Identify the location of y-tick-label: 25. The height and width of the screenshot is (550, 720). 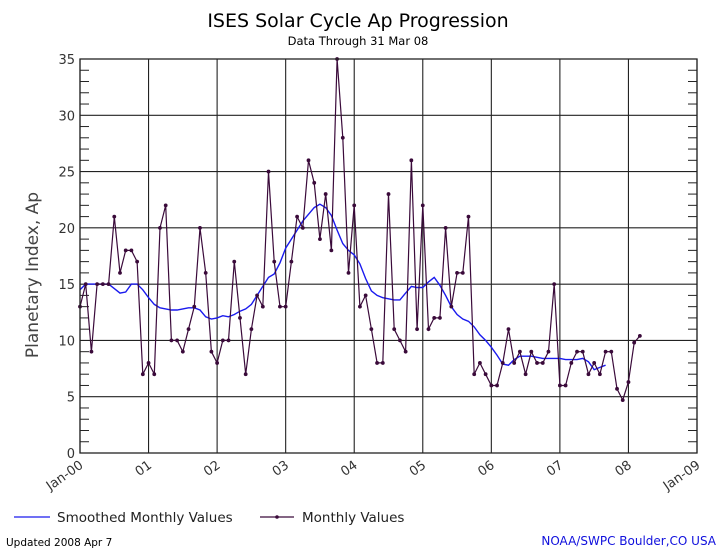
(66, 173).